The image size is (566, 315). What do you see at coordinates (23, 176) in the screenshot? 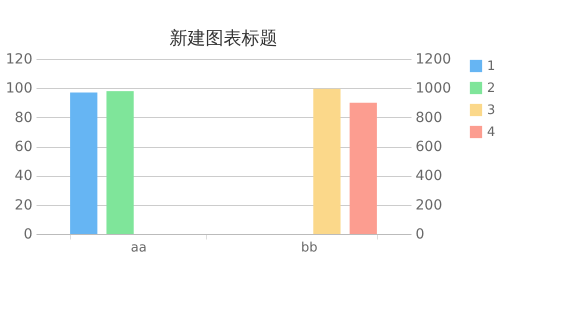
I see `y-tick-label: 40` at bounding box center [23, 176].